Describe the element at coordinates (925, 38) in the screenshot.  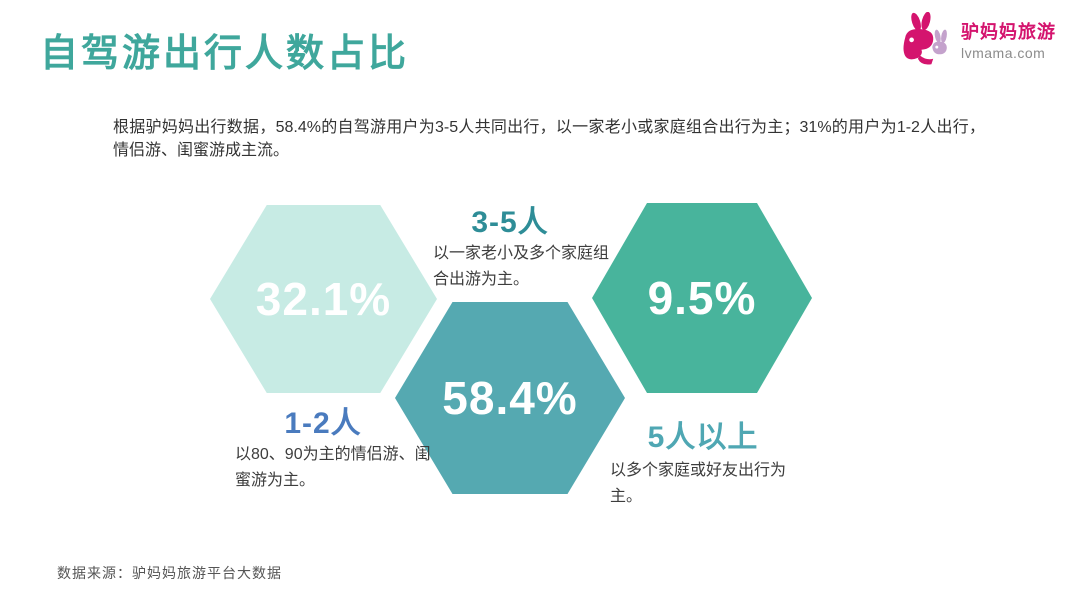
I see `rabbit-mascot-icon` at that location.